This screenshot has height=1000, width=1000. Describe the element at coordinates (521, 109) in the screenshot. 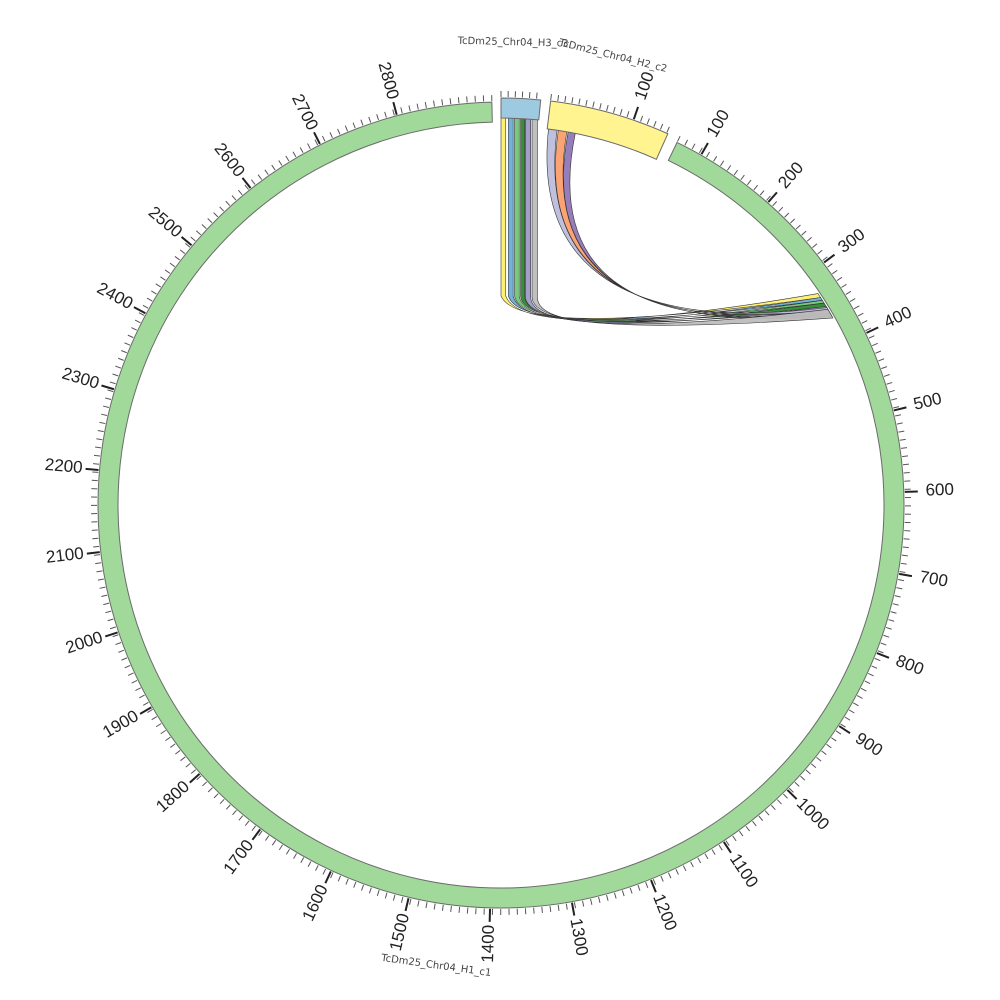

I see `segment-h3` at that location.